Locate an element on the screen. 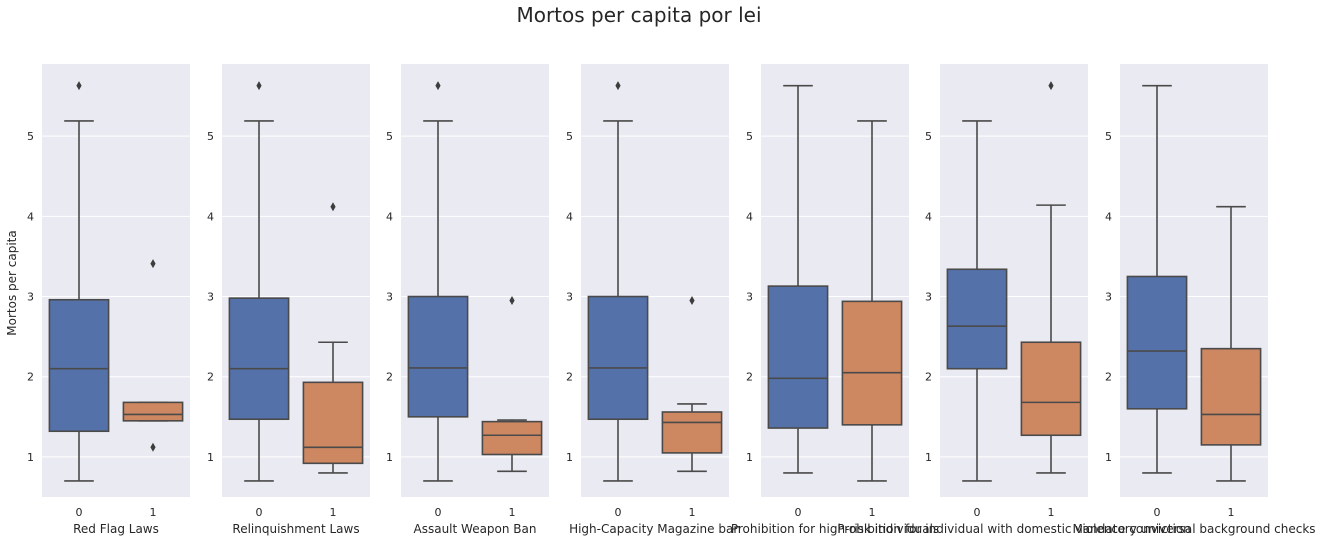 This screenshot has height=543, width=1322. x-axis-label: Prohibition for high-risk individuals is located at coordinates (835, 529).